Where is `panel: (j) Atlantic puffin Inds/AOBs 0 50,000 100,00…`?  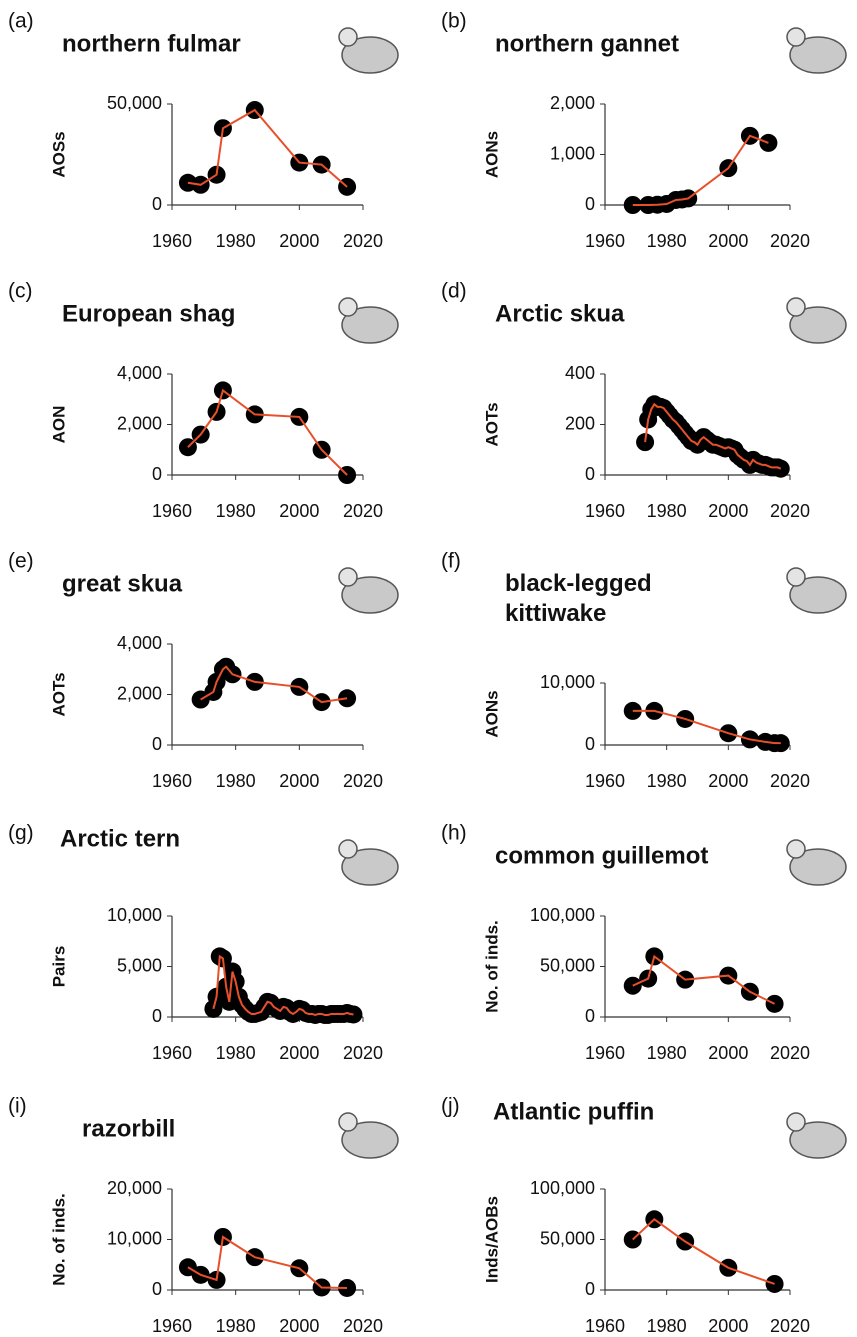
panel: (j) Atlantic puffin Inds/AOBs 0 50,000 100,00… is located at coordinates (644, 1215).